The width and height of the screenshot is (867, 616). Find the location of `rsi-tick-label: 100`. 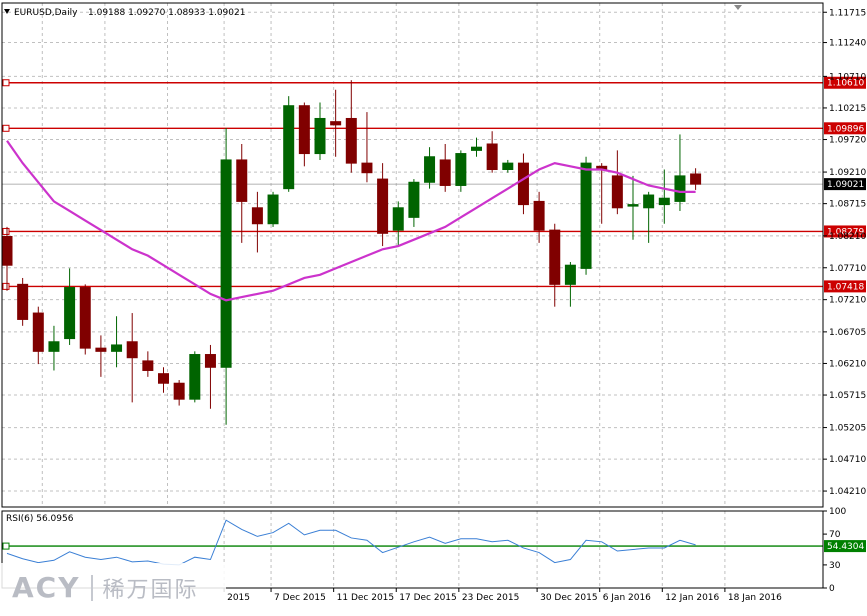

rsi-tick-label: 100 is located at coordinates (837, 512).